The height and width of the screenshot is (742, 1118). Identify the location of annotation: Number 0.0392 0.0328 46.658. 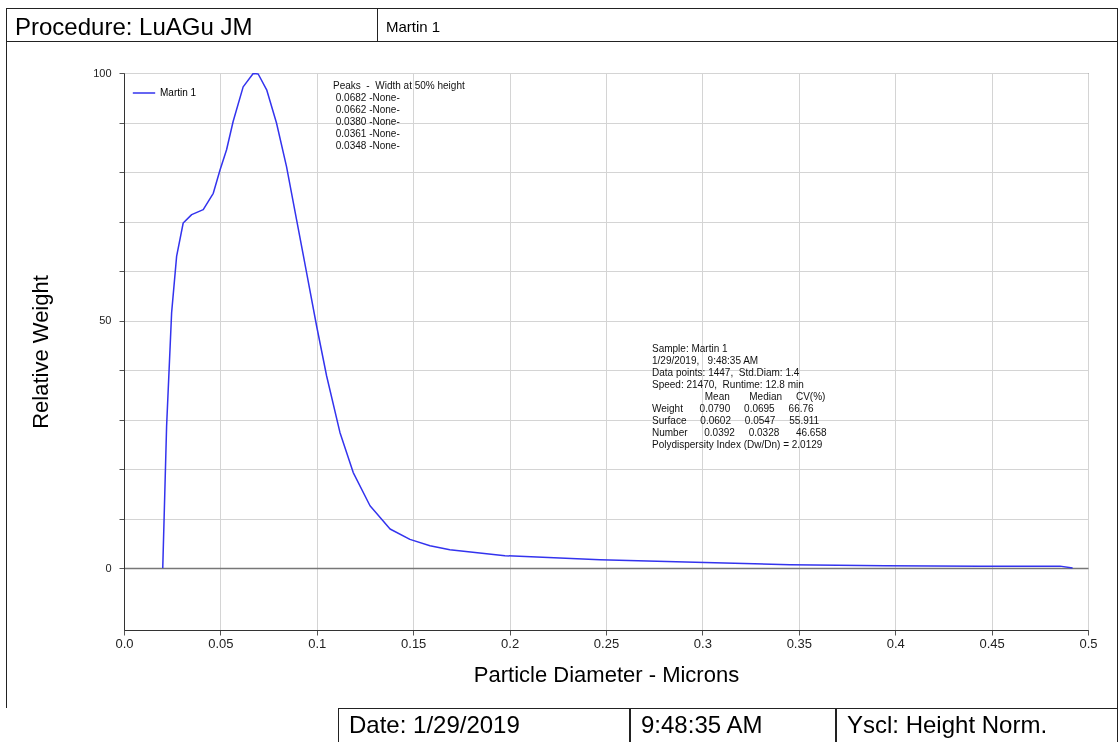
(739, 432).